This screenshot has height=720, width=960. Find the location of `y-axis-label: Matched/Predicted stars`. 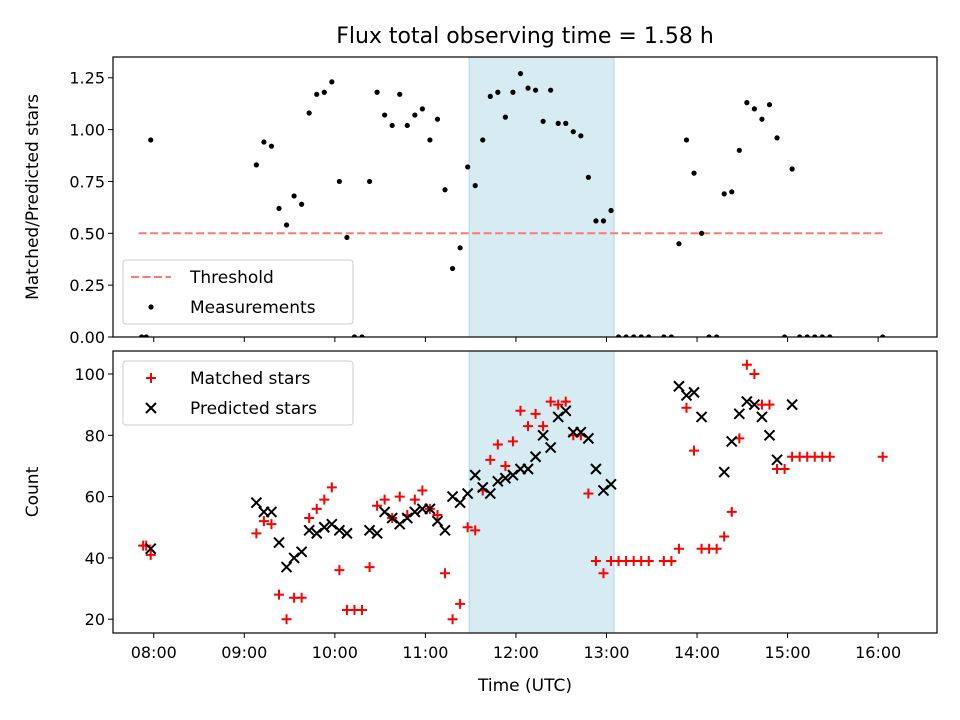

y-axis-label: Matched/Predicted stars is located at coordinates (33, 197).